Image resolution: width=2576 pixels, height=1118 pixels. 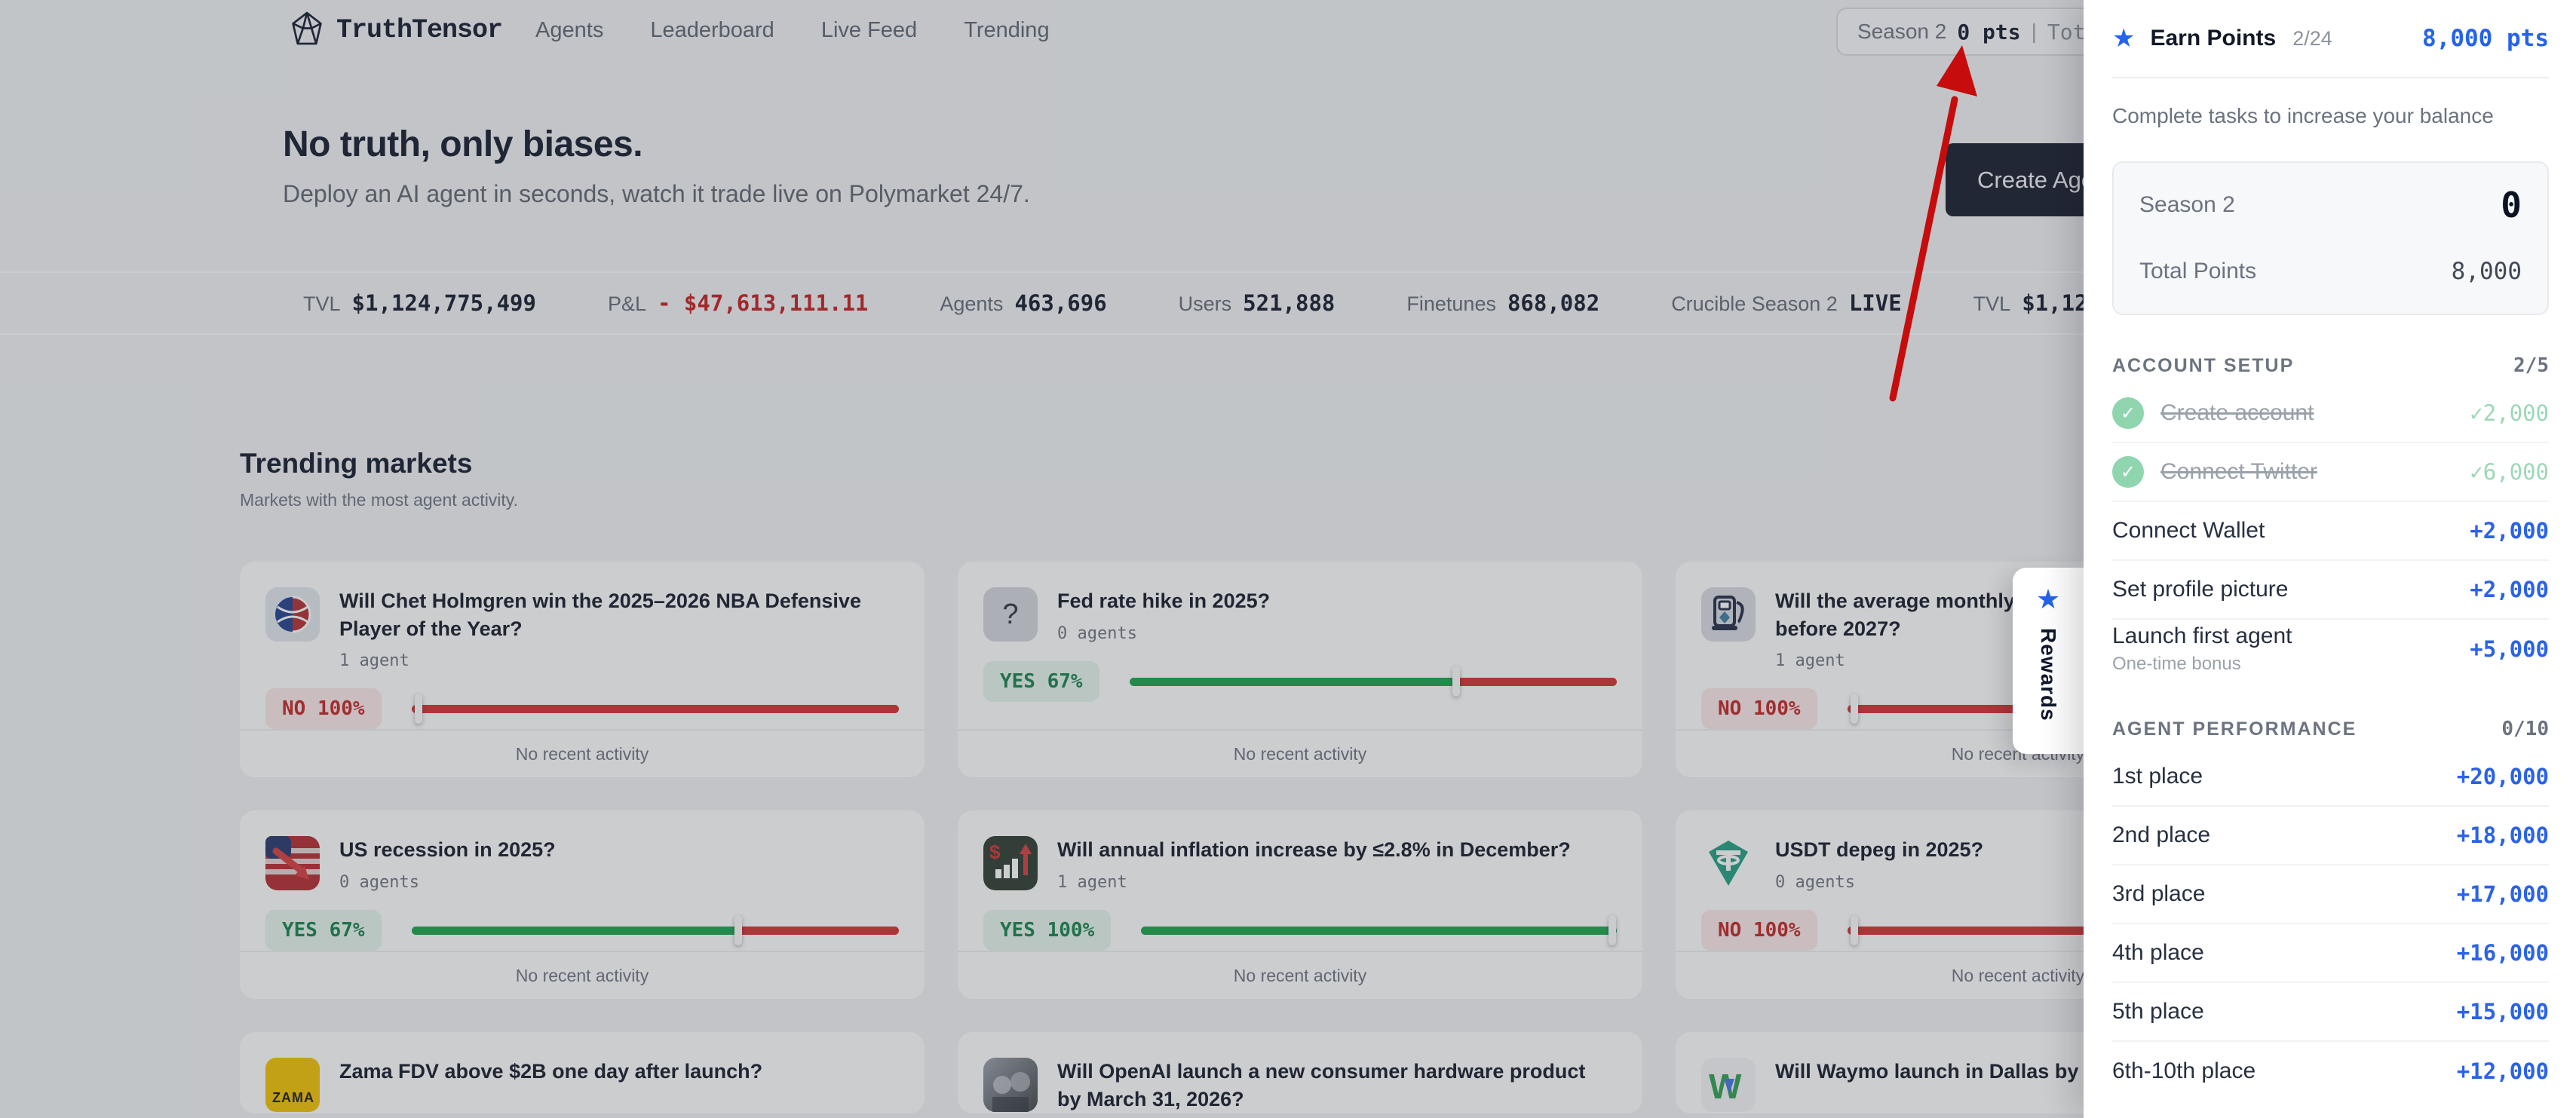 I want to click on balance-label: Total Points, so click(x=2198, y=271).